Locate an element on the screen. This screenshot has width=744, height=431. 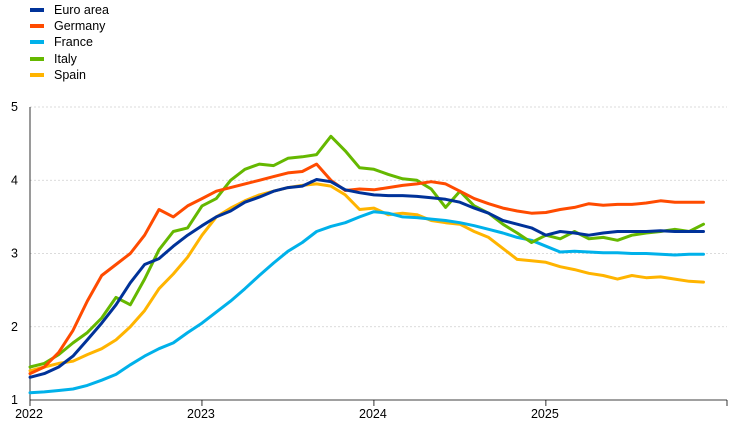
x-tick-label: 2024 is located at coordinates (373, 414).